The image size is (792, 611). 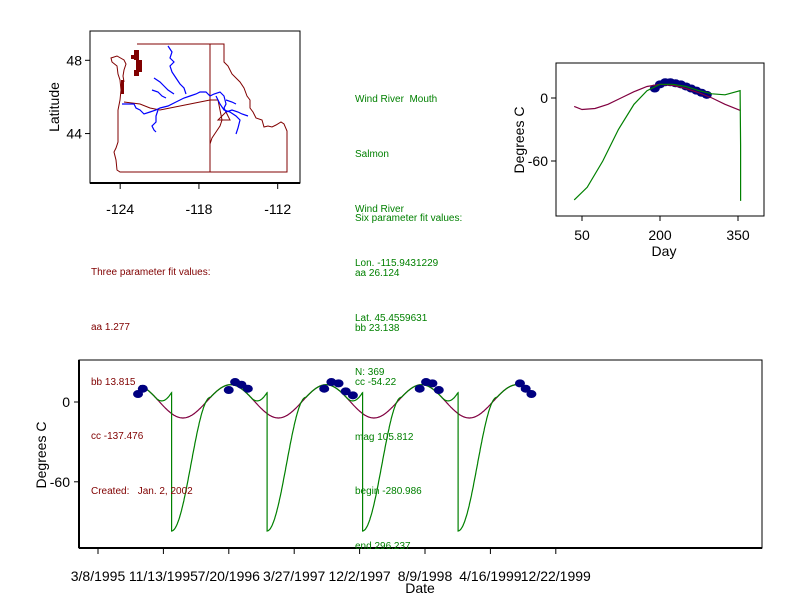 What do you see at coordinates (384, 437) in the screenshot?
I see `six-param-mag: mag 105.812` at bounding box center [384, 437].